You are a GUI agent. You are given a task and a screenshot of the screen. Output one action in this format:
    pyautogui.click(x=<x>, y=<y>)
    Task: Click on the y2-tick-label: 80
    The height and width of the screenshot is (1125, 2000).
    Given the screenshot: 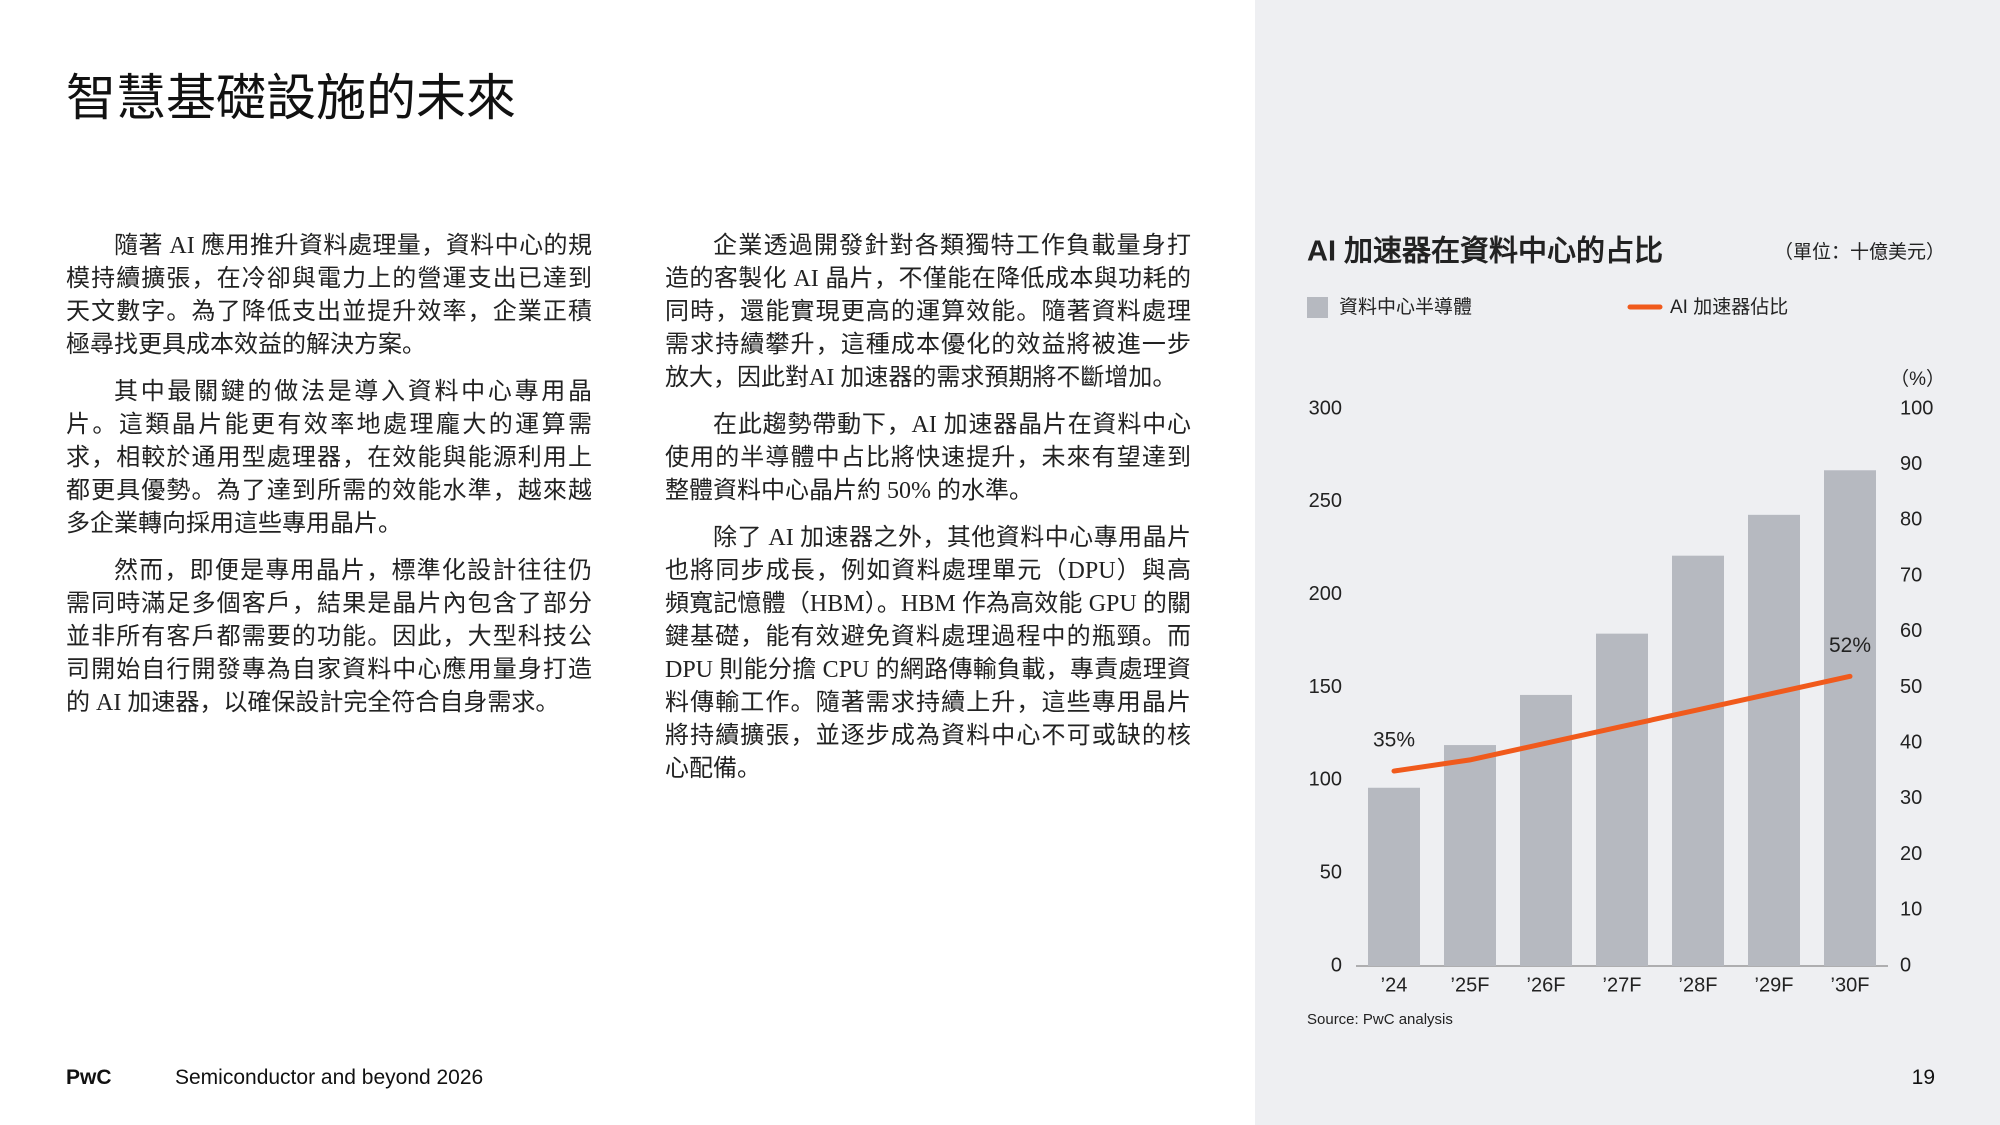 What is the action you would take?
    pyautogui.click(x=1911, y=520)
    